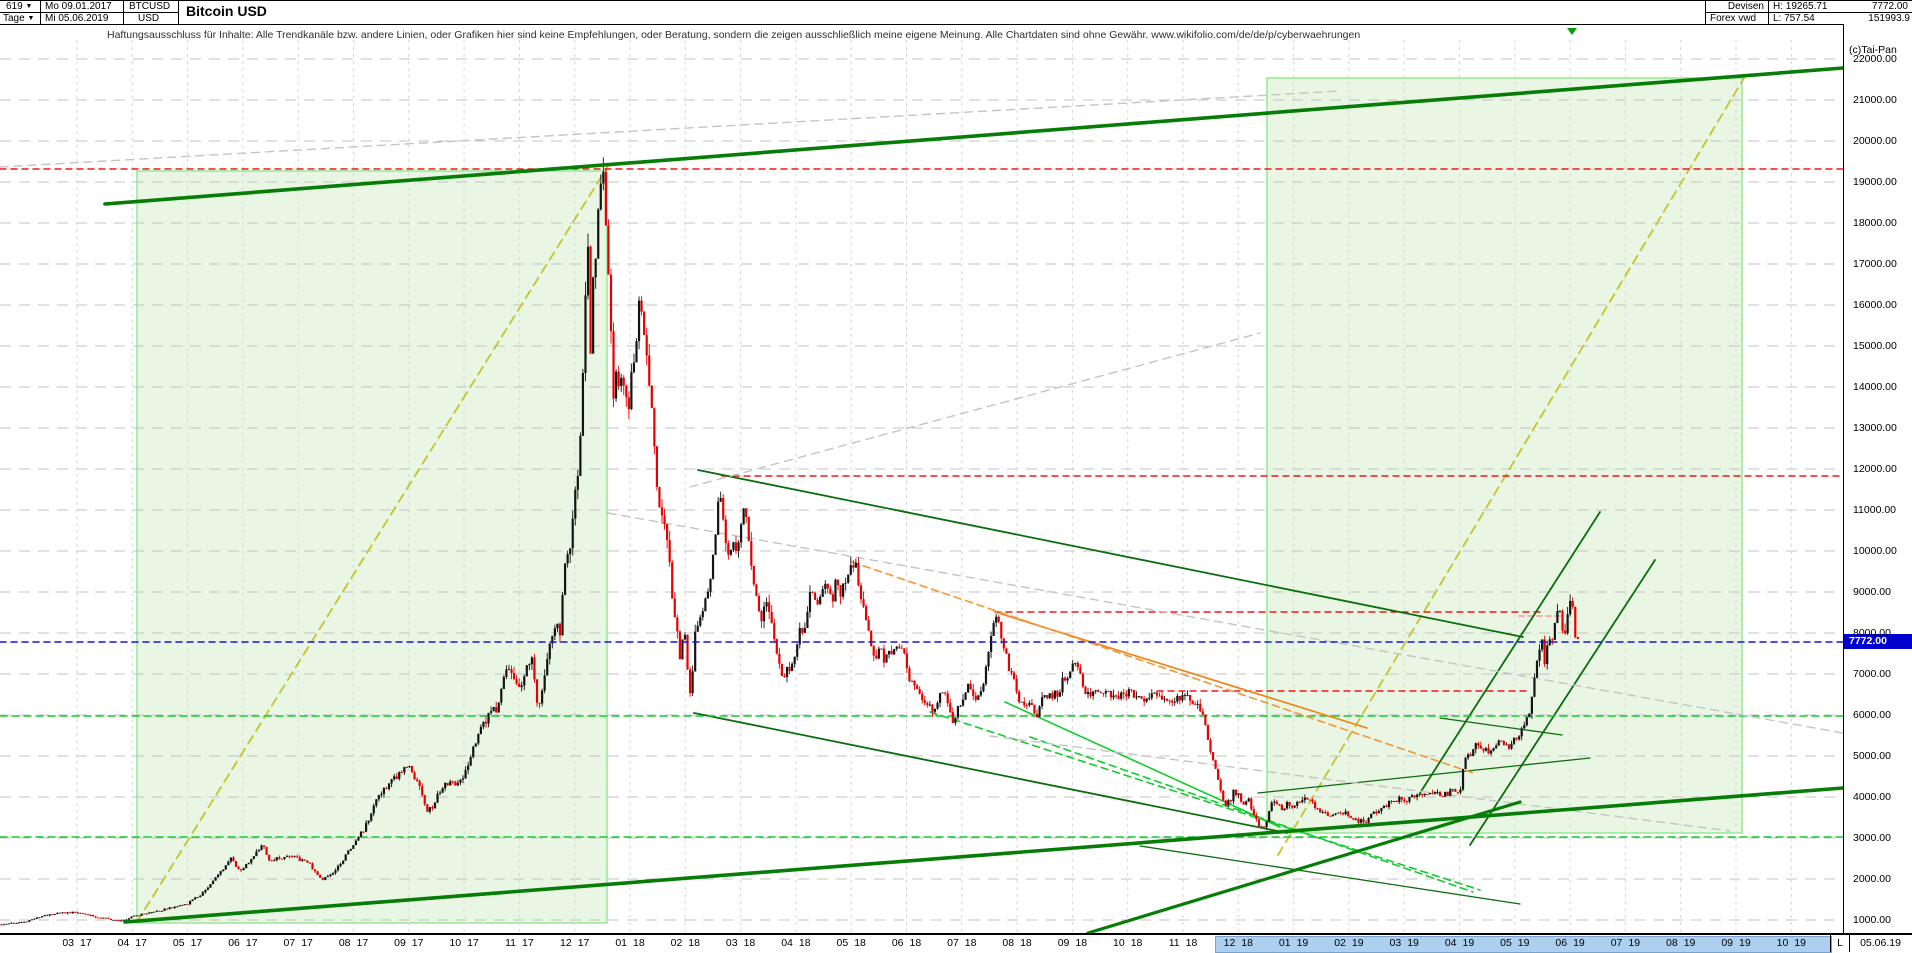 The width and height of the screenshot is (1912, 953). I want to click on period-low-label: L: 757.54, so click(1794, 18).